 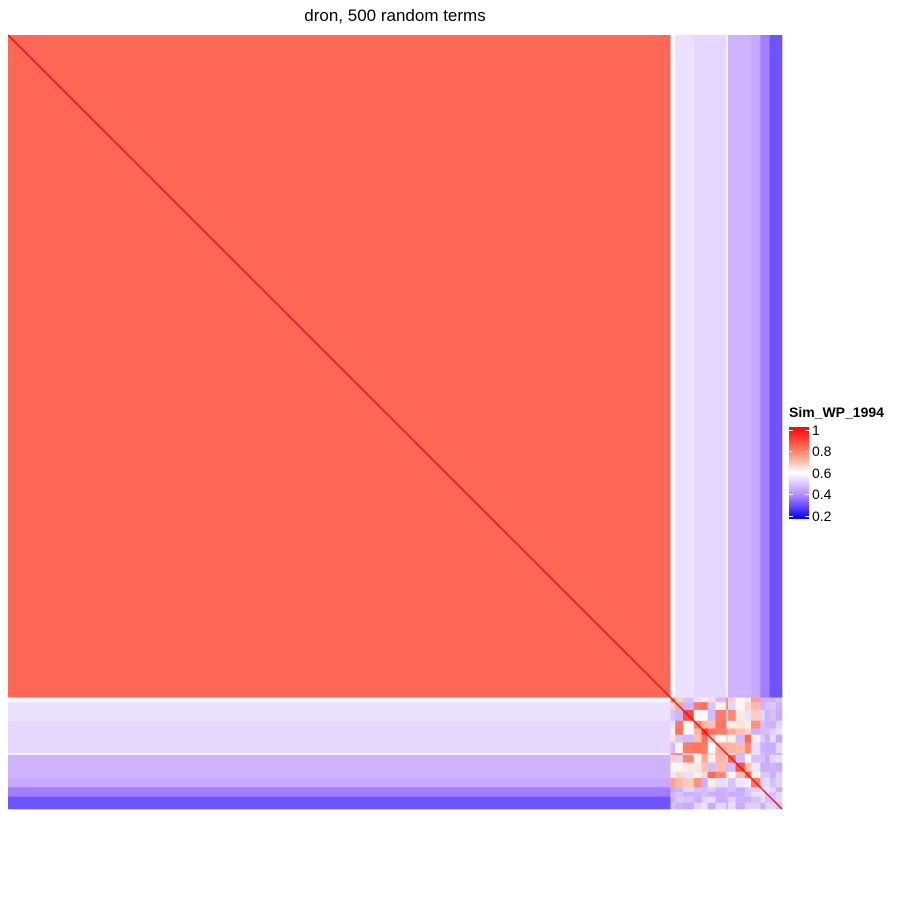 I want to click on chart-title: dron, 500 random terms, so click(x=395, y=15).